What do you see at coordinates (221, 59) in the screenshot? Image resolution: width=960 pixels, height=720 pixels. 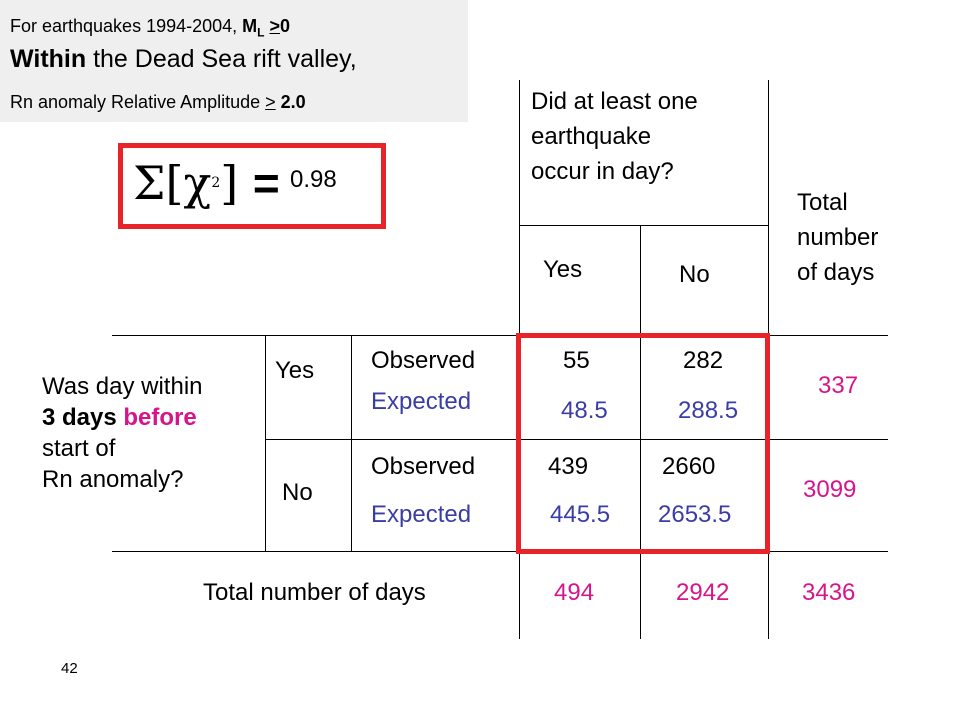 I see `header-line-2-text: the Dead Sea rift valley,` at bounding box center [221, 59].